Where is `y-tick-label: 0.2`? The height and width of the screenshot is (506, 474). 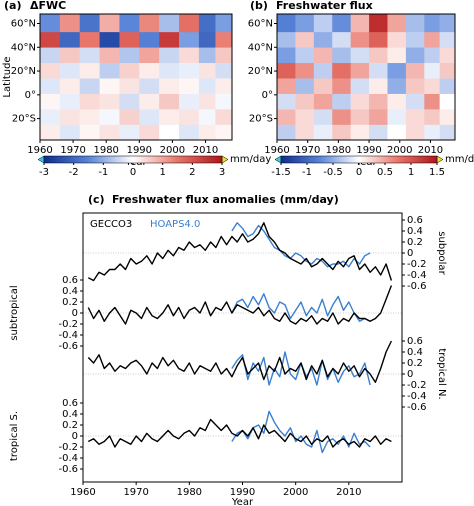 y-tick-label: 0.2 is located at coordinates (415, 363).